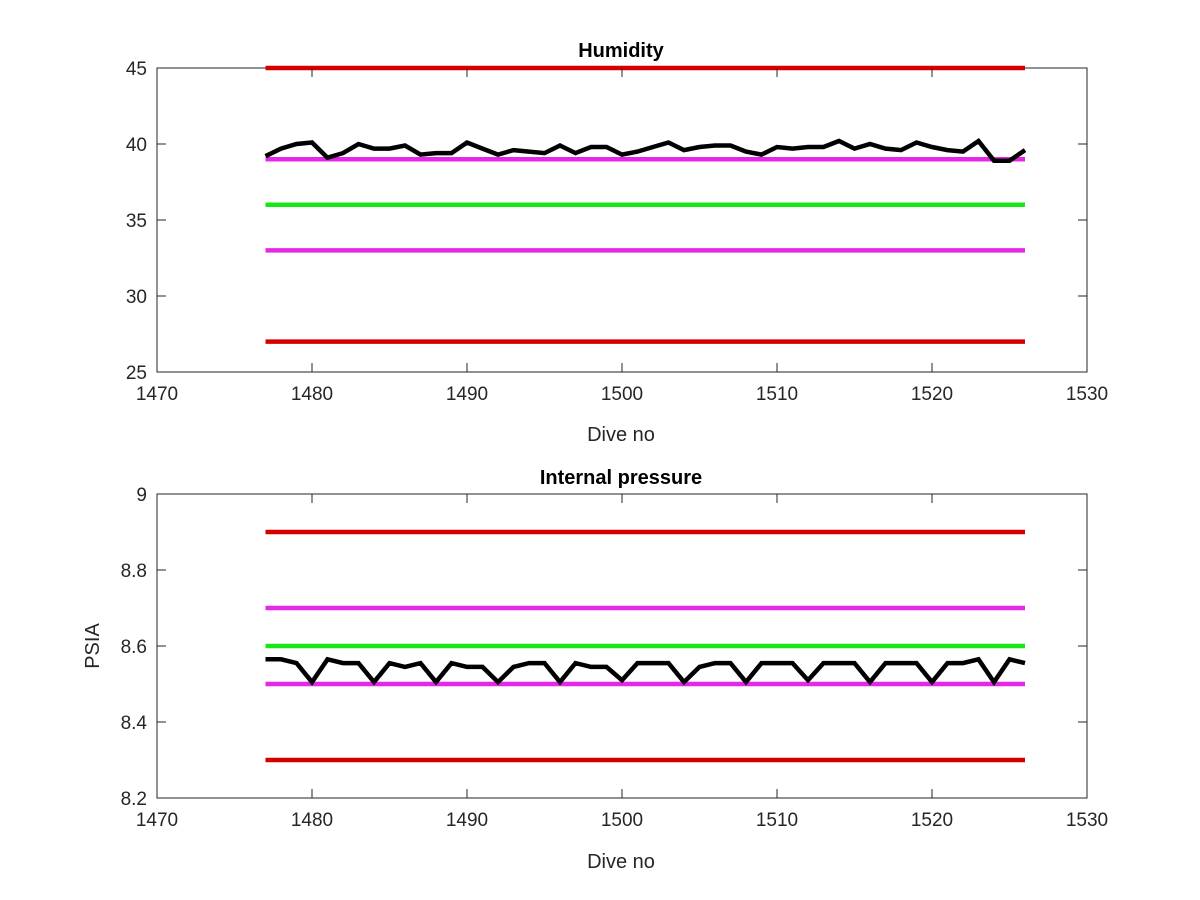 The width and height of the screenshot is (1200, 900). I want to click on y-tick-label: 9, so click(141, 495).